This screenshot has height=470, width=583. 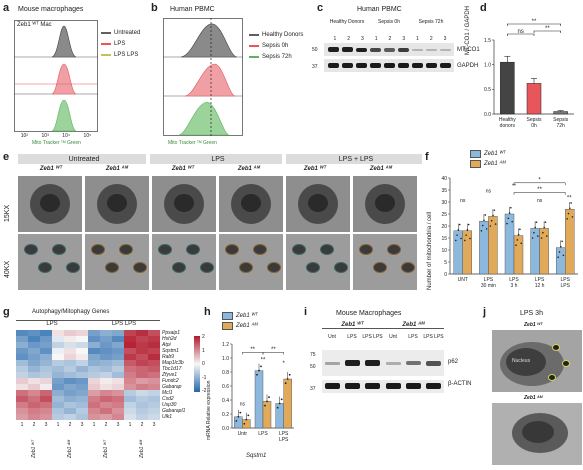 I want to click on y-tick-label: 0.8, so click(x=225, y=373).